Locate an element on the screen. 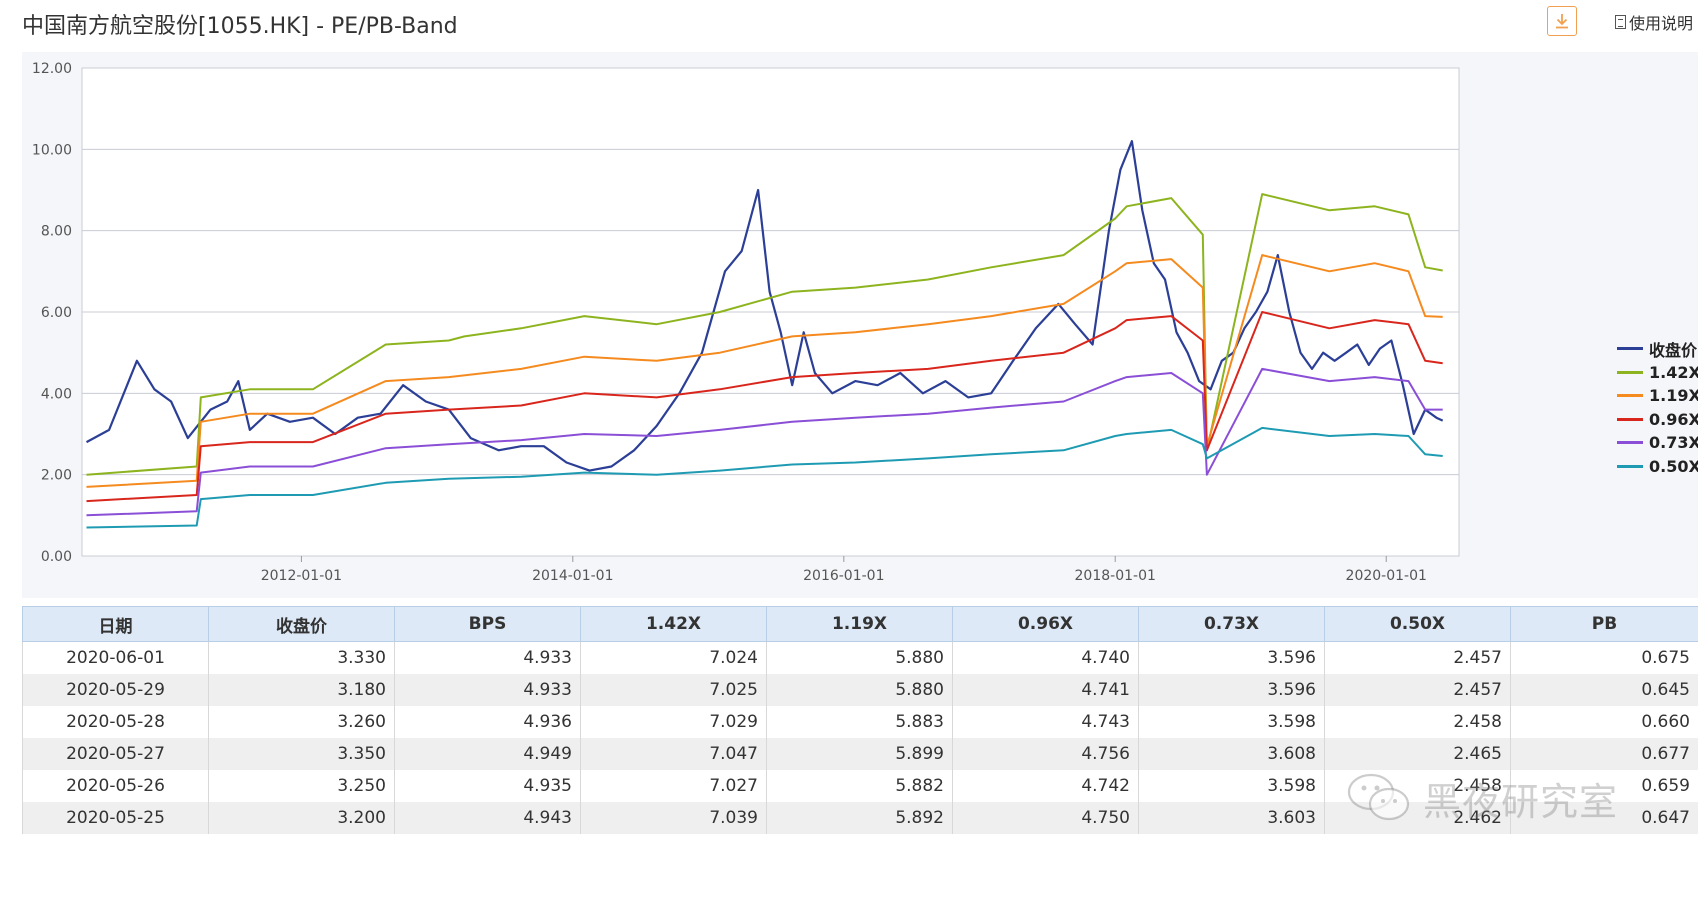 This screenshot has height=904, width=1698. table-cell: 4.740 is located at coordinates (1045, 657).